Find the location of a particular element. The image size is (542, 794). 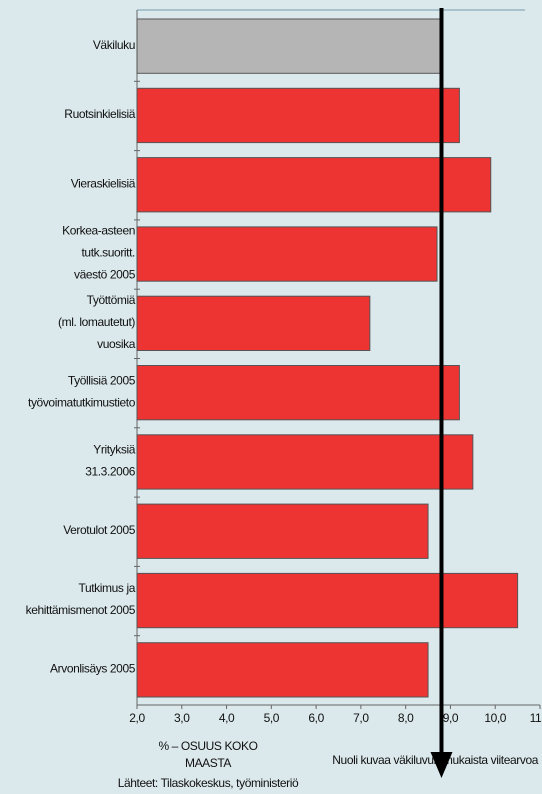

y-tick-label: Arvonlisäys 2005 is located at coordinates (93, 669).